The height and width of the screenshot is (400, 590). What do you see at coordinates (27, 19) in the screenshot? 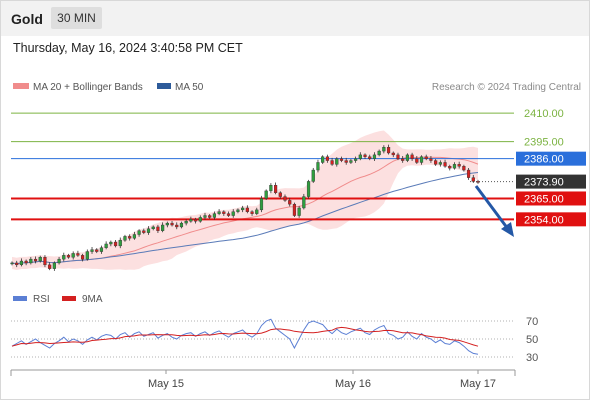
I see `symbol-name: Gold` at bounding box center [27, 19].